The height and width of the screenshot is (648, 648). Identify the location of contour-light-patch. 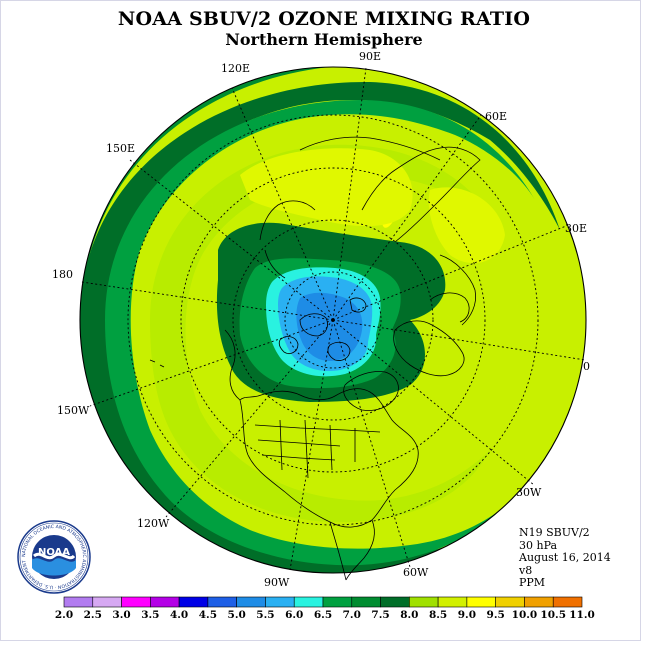
(326, 187).